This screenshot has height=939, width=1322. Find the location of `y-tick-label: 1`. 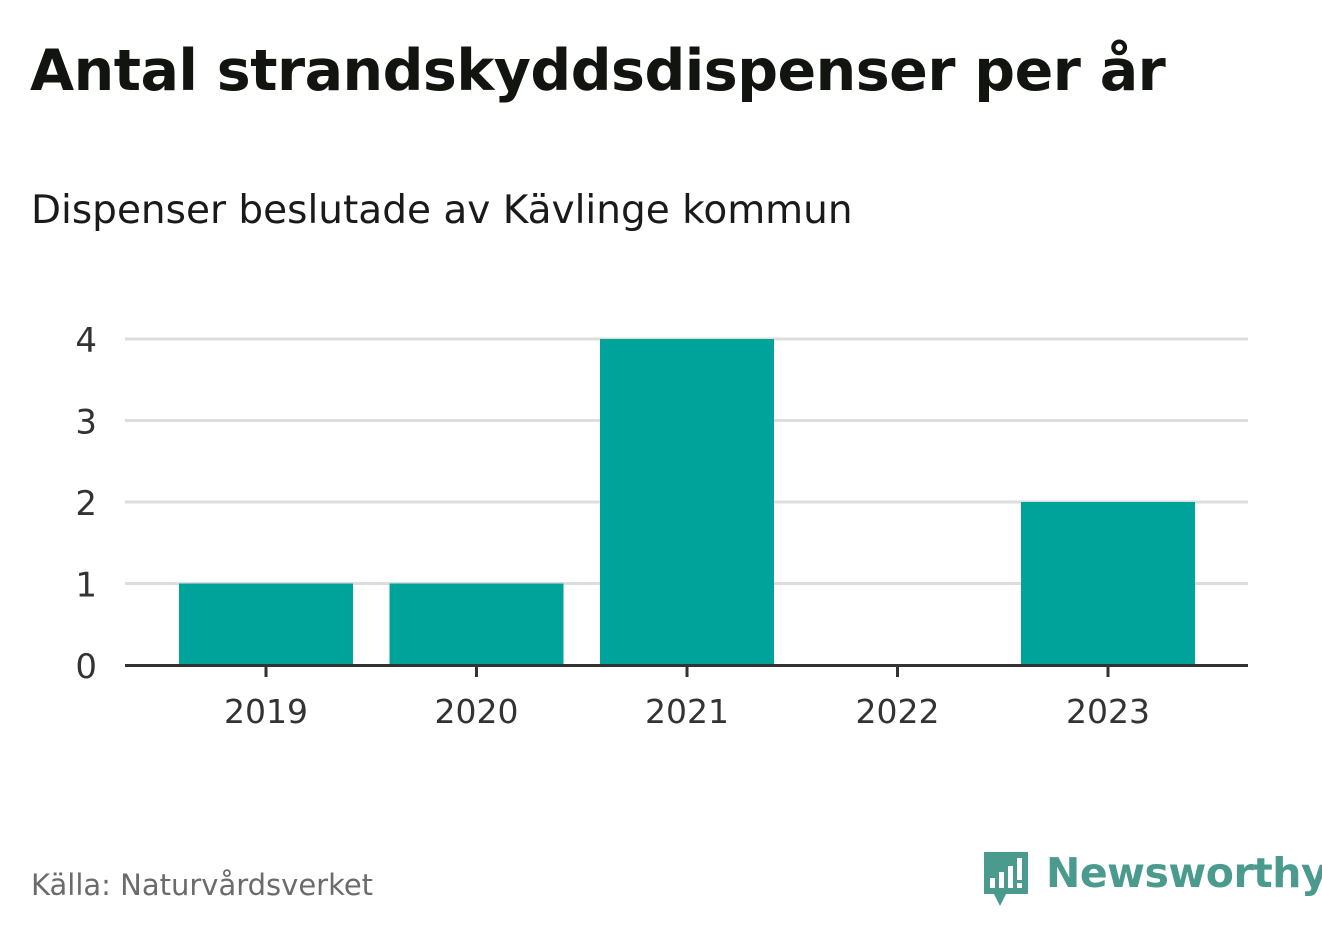

y-tick-label: 1 is located at coordinates (86, 586).